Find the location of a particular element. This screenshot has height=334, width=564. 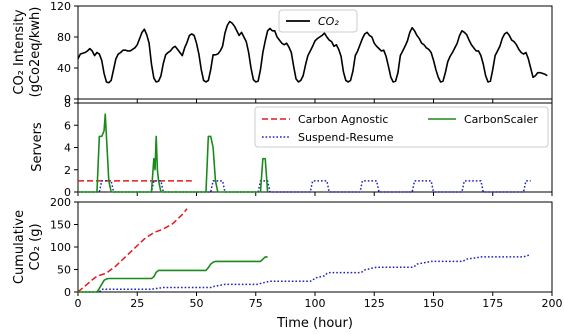

xtick-label: 25 is located at coordinates (137, 303).